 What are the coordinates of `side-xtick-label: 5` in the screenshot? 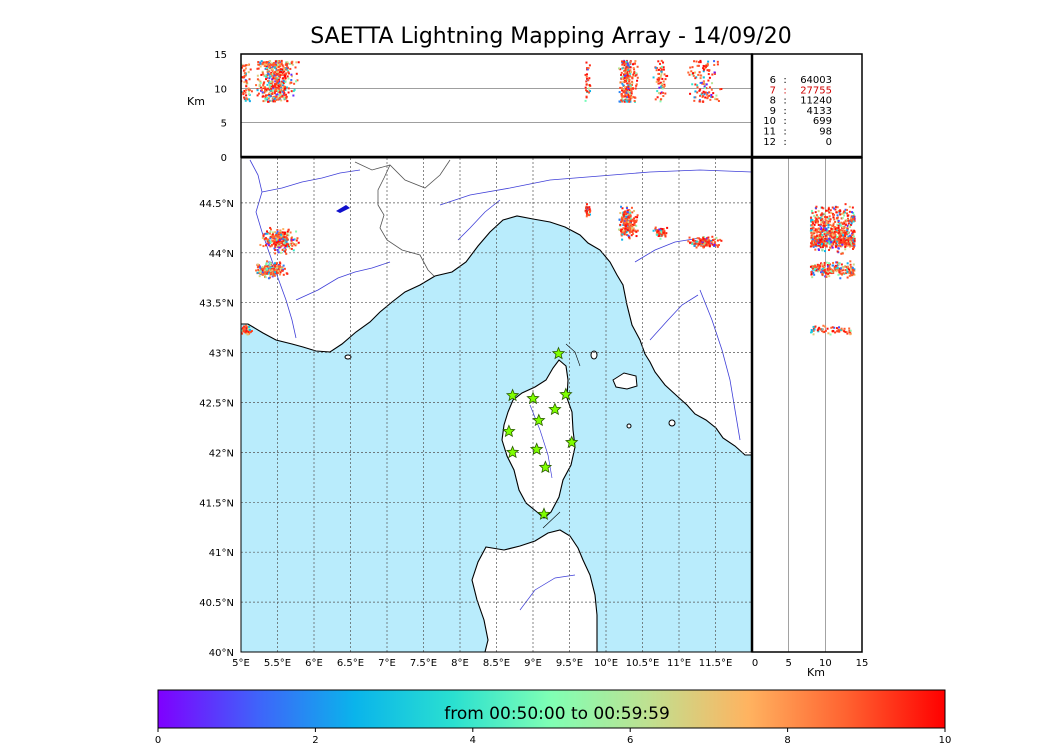 It's located at (788, 663).